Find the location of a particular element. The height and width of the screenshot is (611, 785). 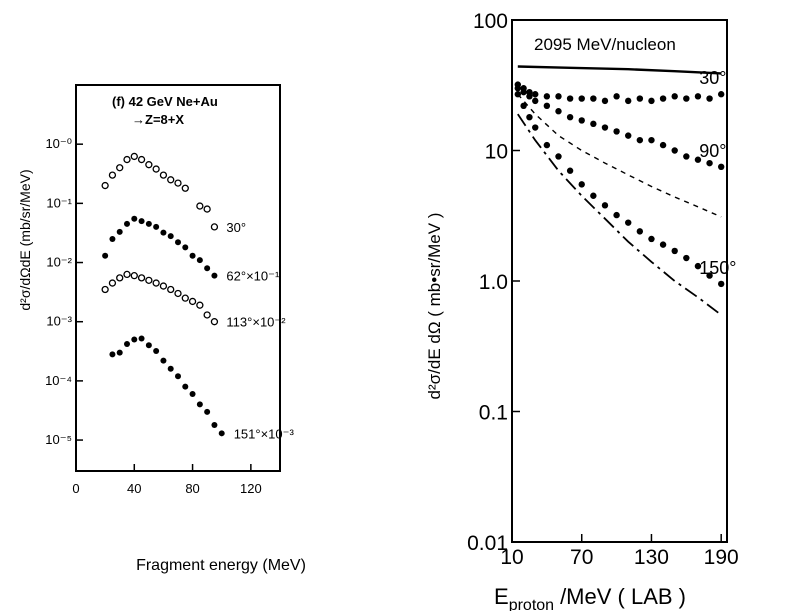

left-x-tick-label: 40 is located at coordinates (134, 488).